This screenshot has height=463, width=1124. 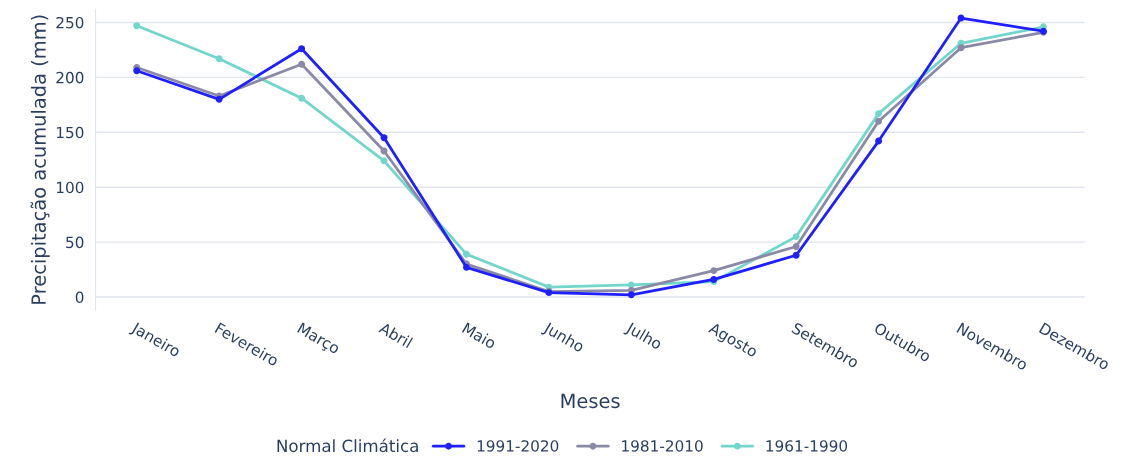 I want to click on legend-title: Normal Climática, so click(x=347, y=445).